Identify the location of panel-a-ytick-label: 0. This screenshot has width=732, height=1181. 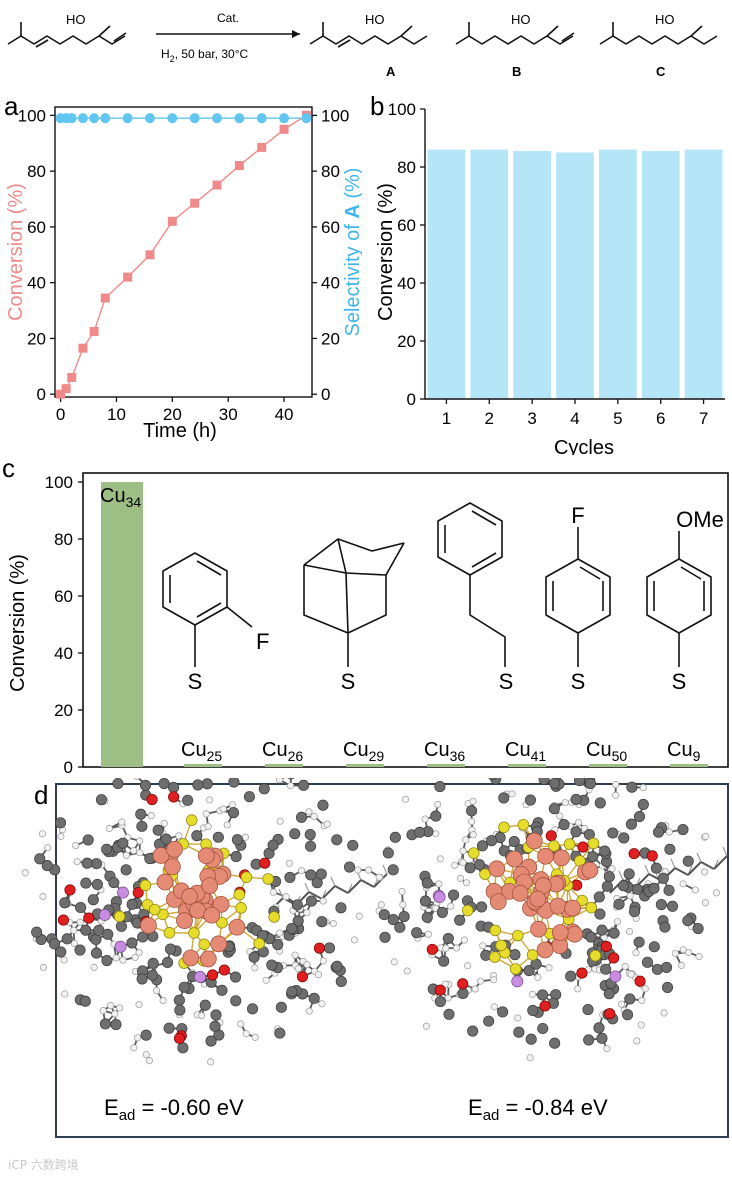
(41, 394).